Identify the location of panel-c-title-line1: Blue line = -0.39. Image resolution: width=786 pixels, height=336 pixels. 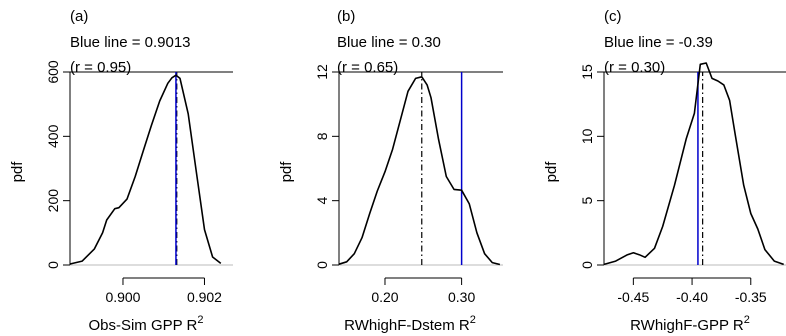
(658, 42).